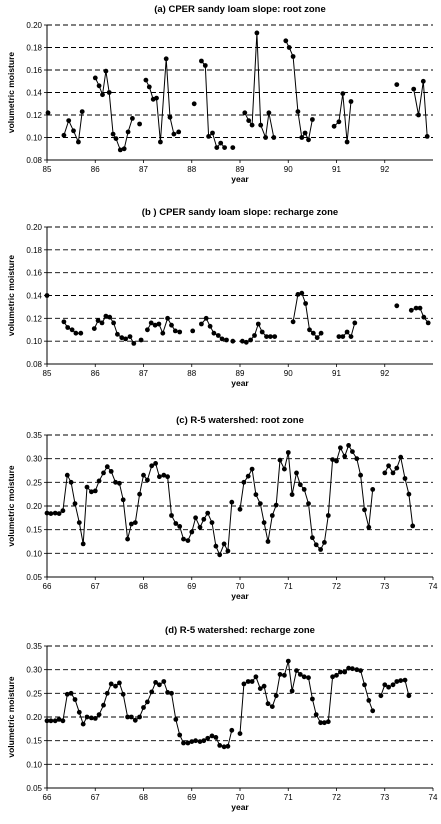 This screenshot has height=824, width=441. I want to click on y-tick-label: 0.20, so click(34, 227).